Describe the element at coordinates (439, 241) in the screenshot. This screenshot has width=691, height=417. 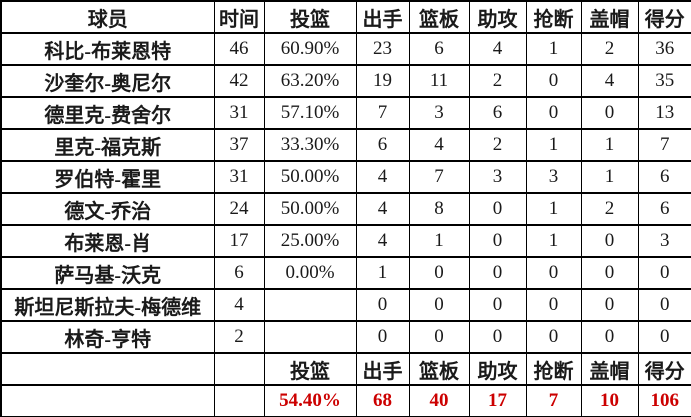
I see `rebounds-cell: 1` at that location.